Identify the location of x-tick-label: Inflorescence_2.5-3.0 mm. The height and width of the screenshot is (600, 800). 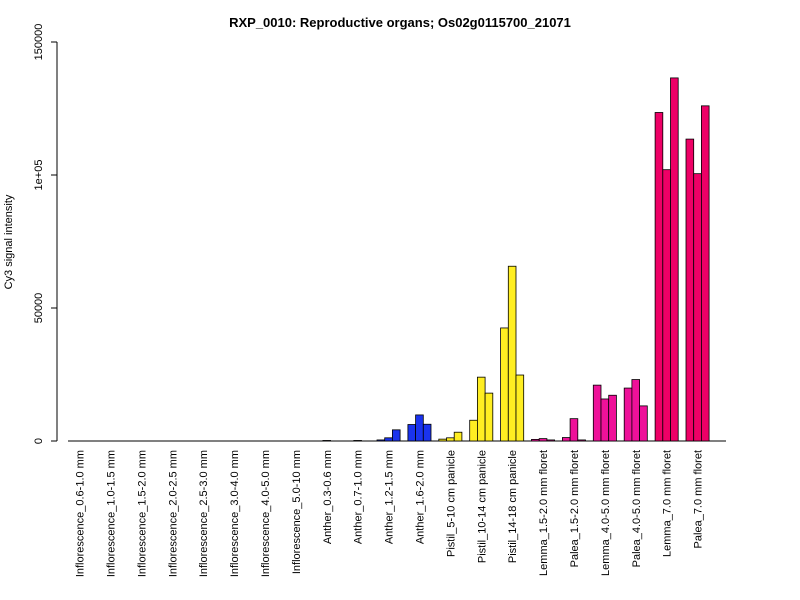
(204, 513).